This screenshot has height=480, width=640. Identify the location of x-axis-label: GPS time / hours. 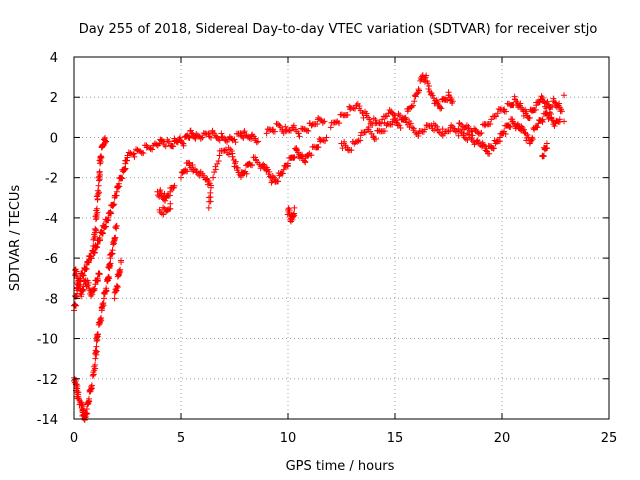
(340, 466).